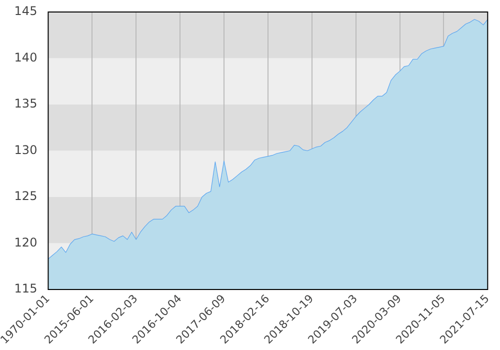  Describe the element at coordinates (26, 103) in the screenshot. I see `y-tick-label: 135` at that location.